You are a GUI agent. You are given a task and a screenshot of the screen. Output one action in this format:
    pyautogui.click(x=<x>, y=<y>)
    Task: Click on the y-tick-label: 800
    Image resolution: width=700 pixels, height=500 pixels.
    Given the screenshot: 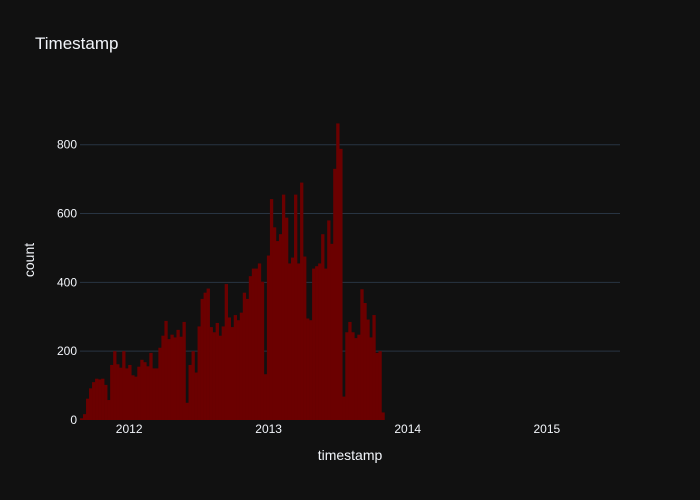 What is the action you would take?
    pyautogui.click(x=67, y=145)
    